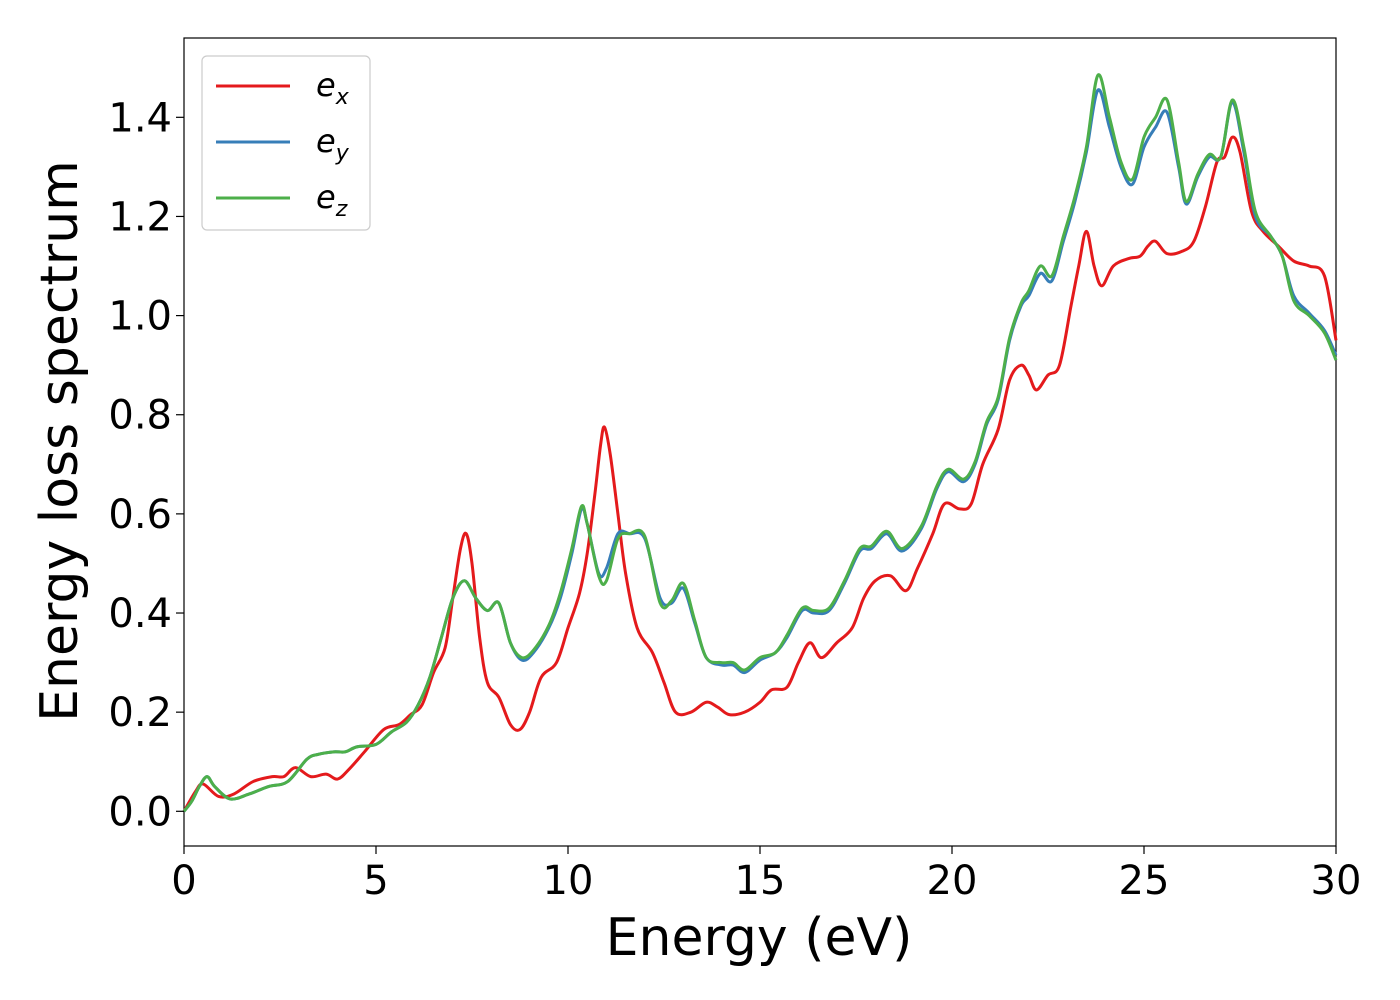 Image resolution: width=1400 pixels, height=1000 pixels. What do you see at coordinates (760, 881) in the screenshot?
I see `x-tick-label: 15` at bounding box center [760, 881].